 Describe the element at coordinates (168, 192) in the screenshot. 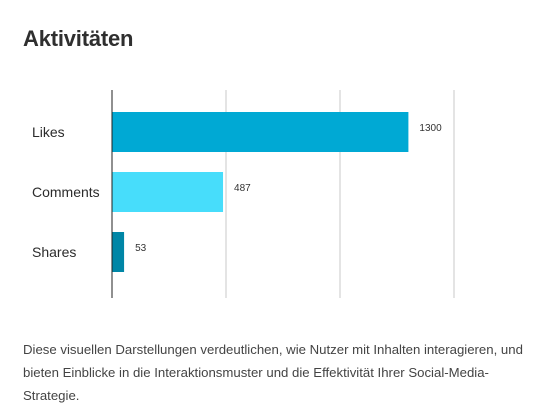

I see `bar-comments` at that location.